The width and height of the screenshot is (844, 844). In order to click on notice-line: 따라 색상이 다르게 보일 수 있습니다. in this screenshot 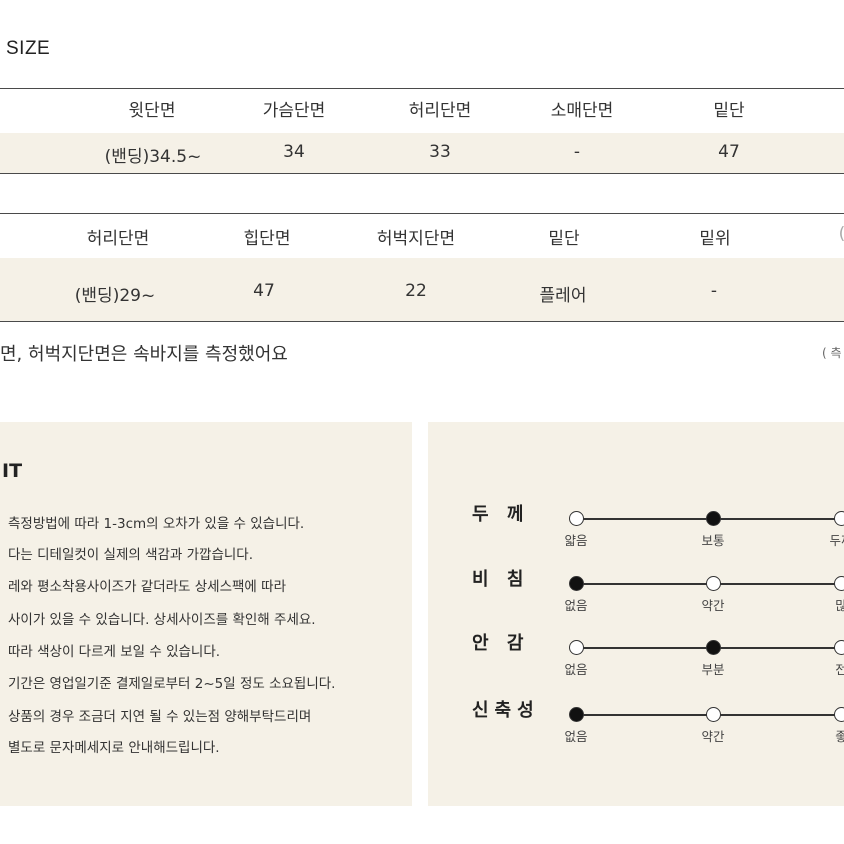, I will do `click(114, 652)`.